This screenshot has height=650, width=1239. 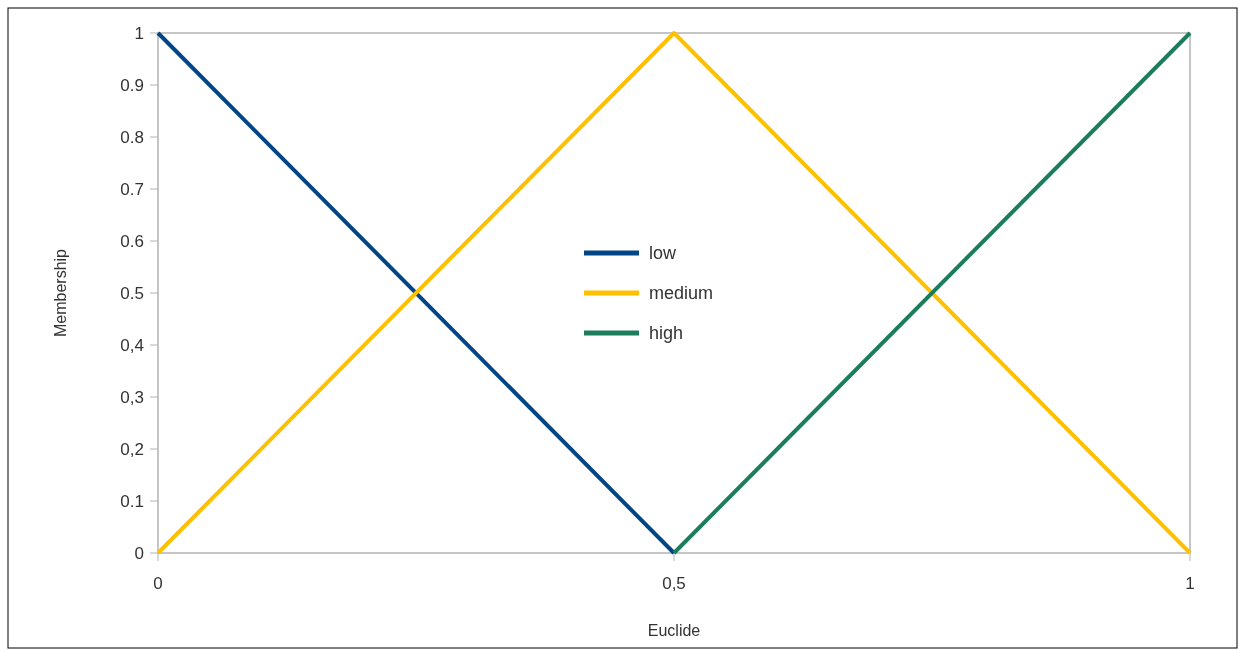 What do you see at coordinates (674, 630) in the screenshot?
I see `x-axis-title: Euclide` at bounding box center [674, 630].